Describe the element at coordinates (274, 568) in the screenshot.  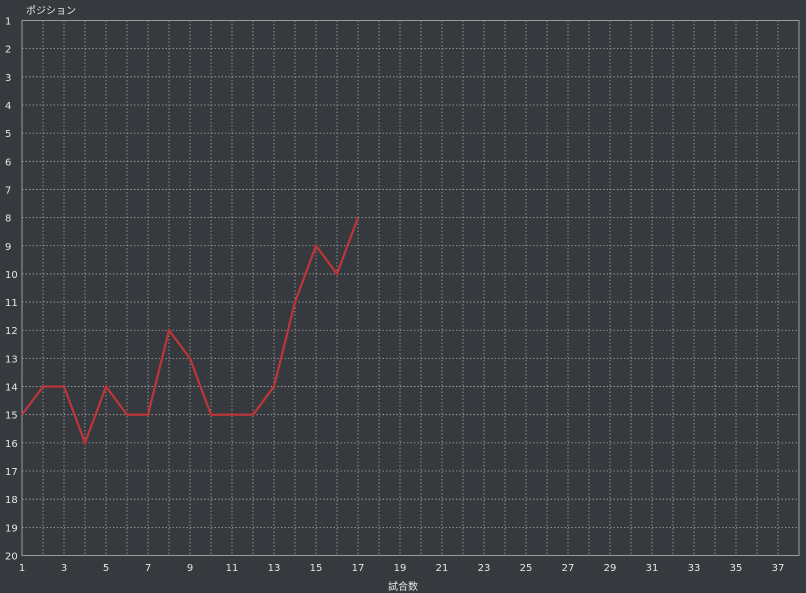
I see `x-tick-label: 13` at that location.